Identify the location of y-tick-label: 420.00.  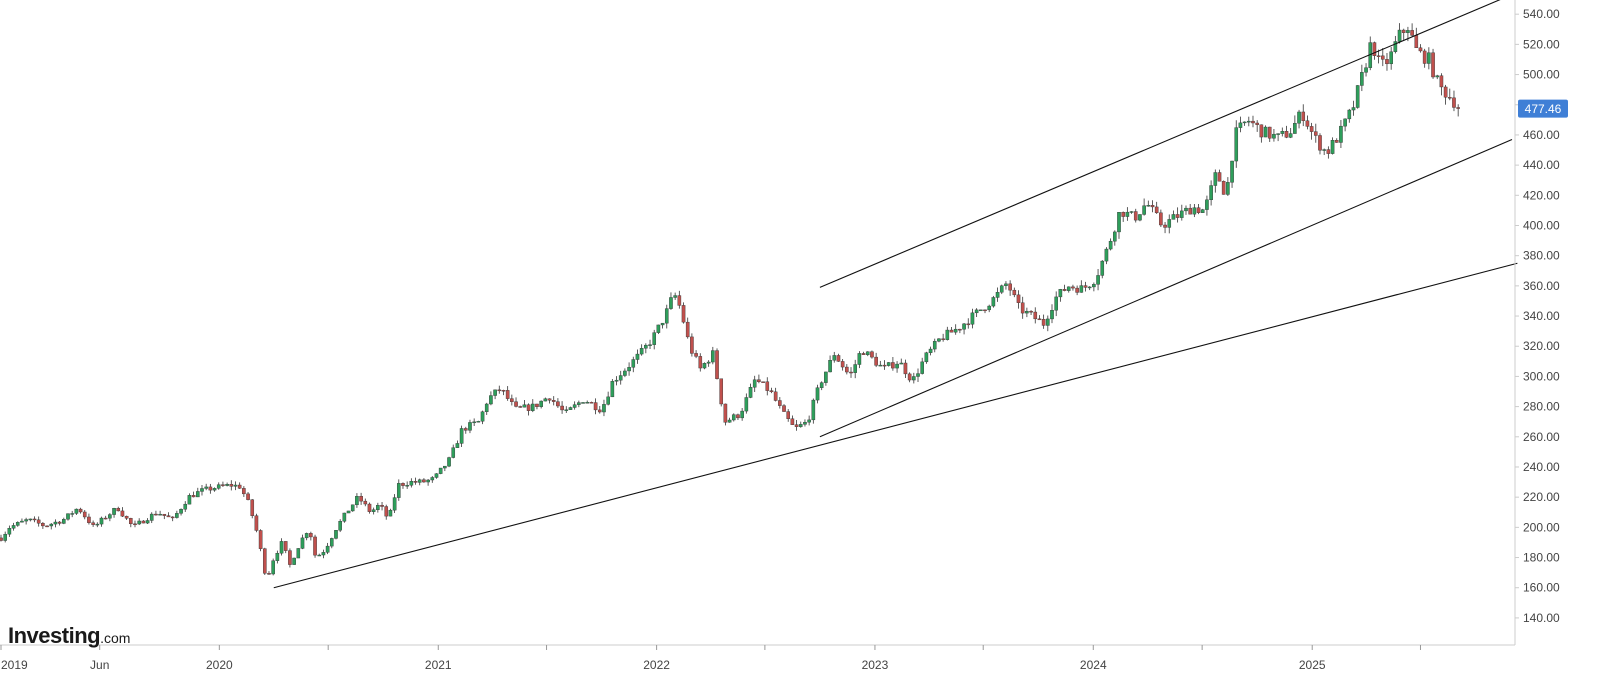
(1541, 195).